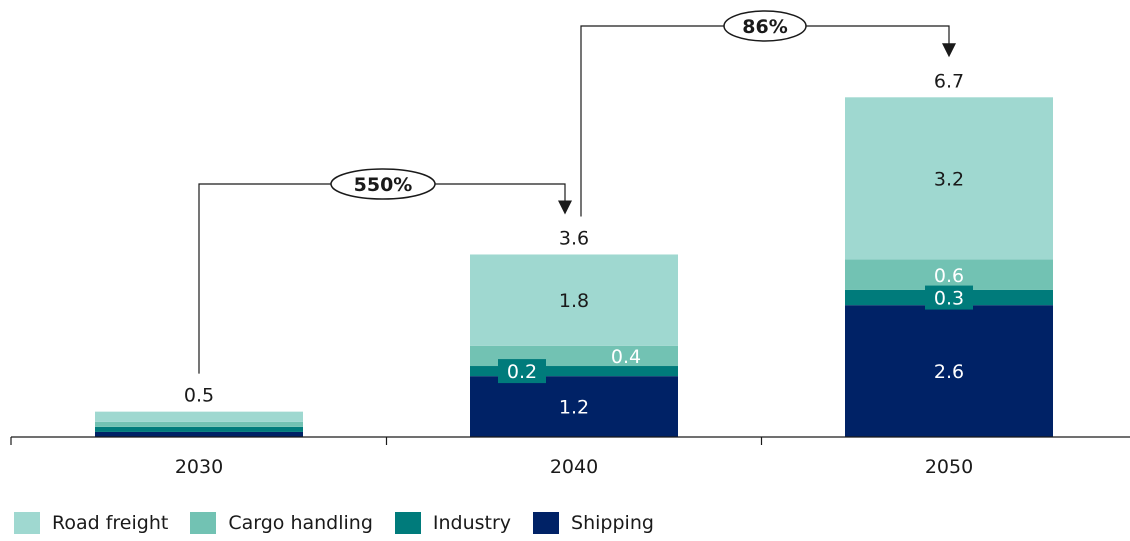 The width and height of the screenshot is (1130, 541). What do you see at coordinates (407, 523) in the screenshot?
I see `legend-swatch-industry` at bounding box center [407, 523].